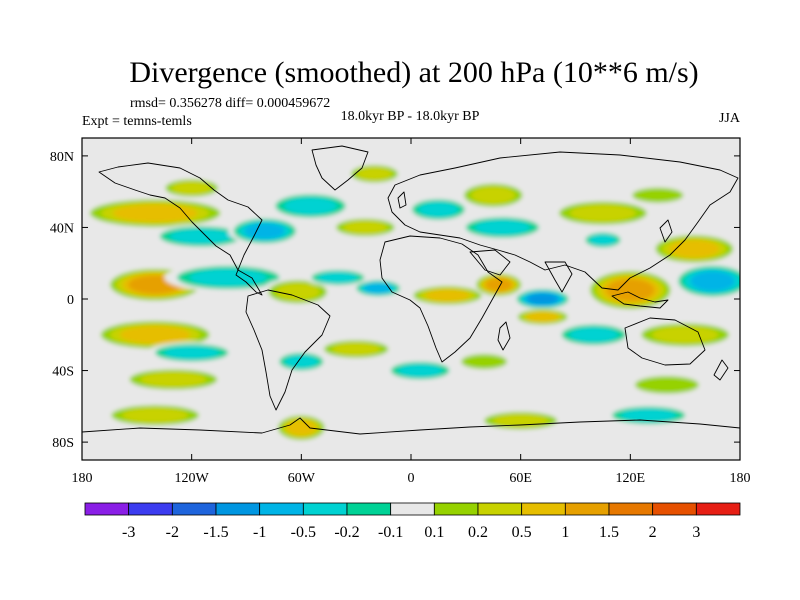  What do you see at coordinates (259, 532) in the screenshot?
I see `colorbar-label: -1` at bounding box center [259, 532].